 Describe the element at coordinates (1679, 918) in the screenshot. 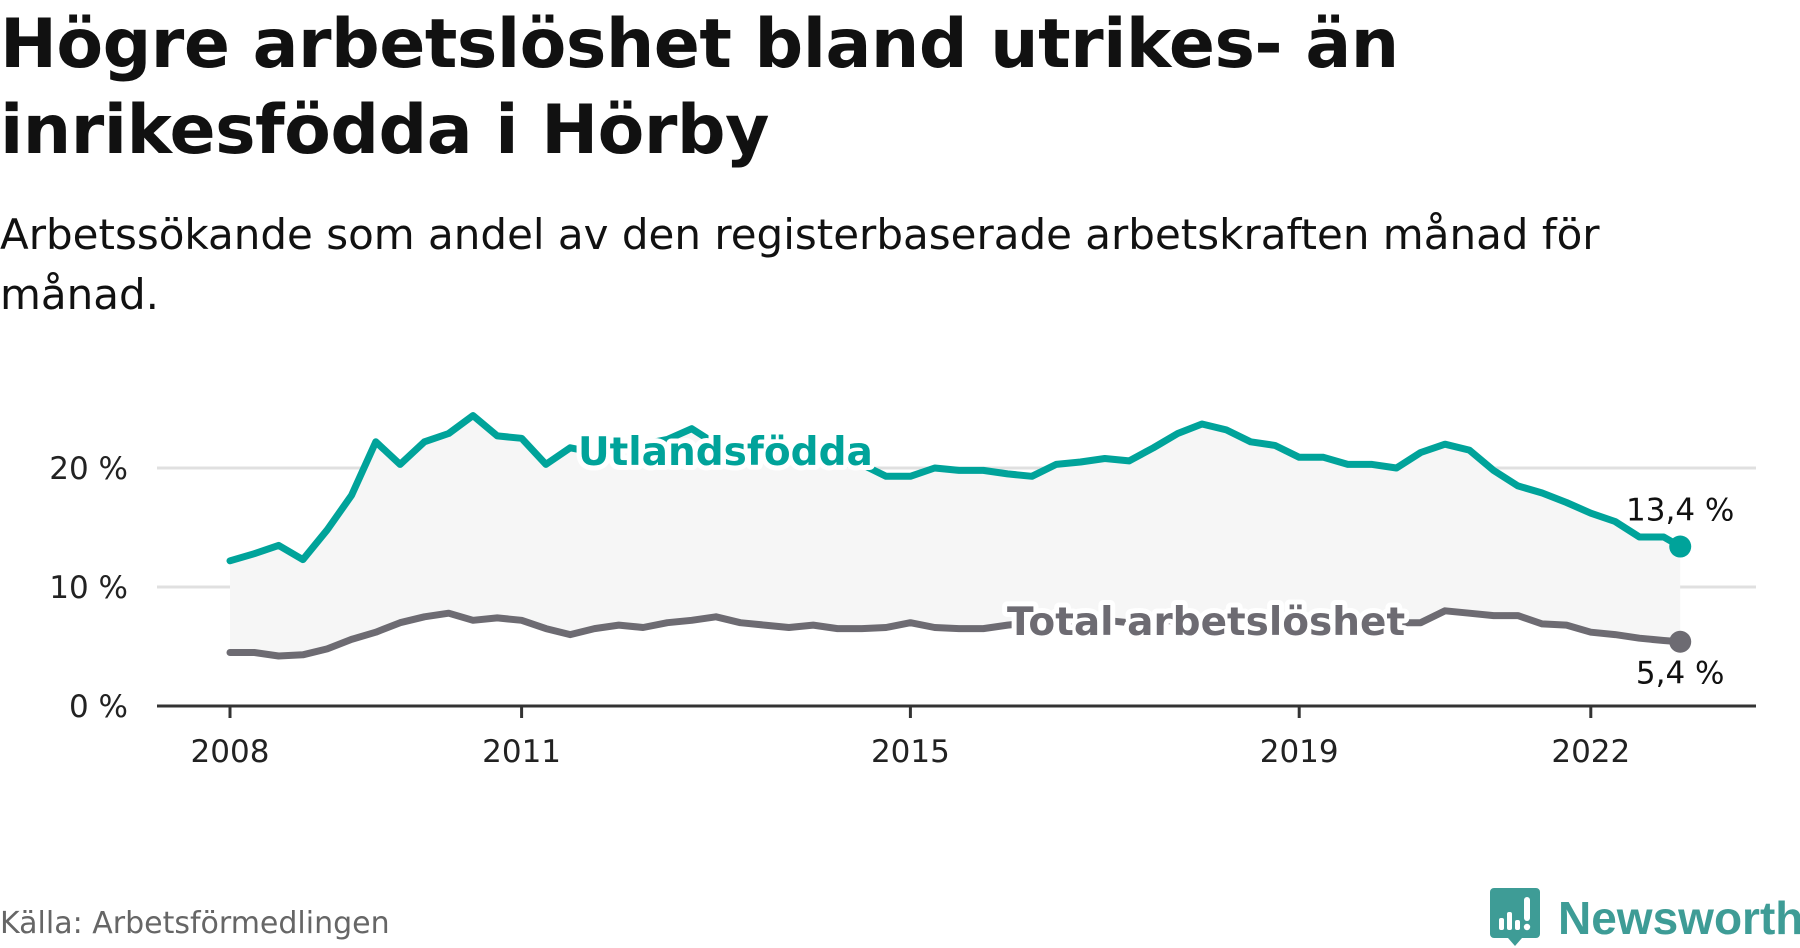

I see `logo-text: Newsworthy` at that location.